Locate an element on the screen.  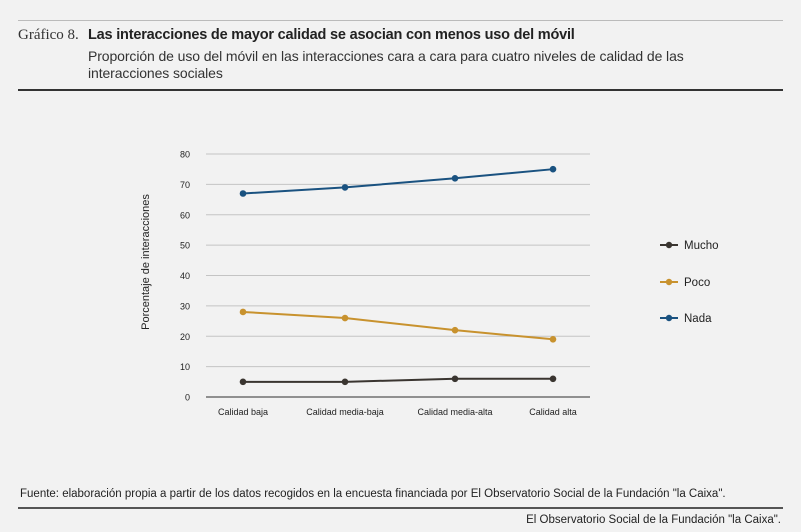
legend-label: Poco is located at coordinates (697, 283).